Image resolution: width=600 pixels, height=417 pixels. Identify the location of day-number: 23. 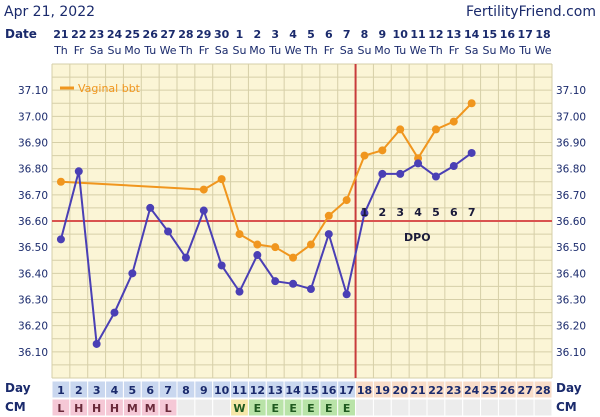
(453, 390).